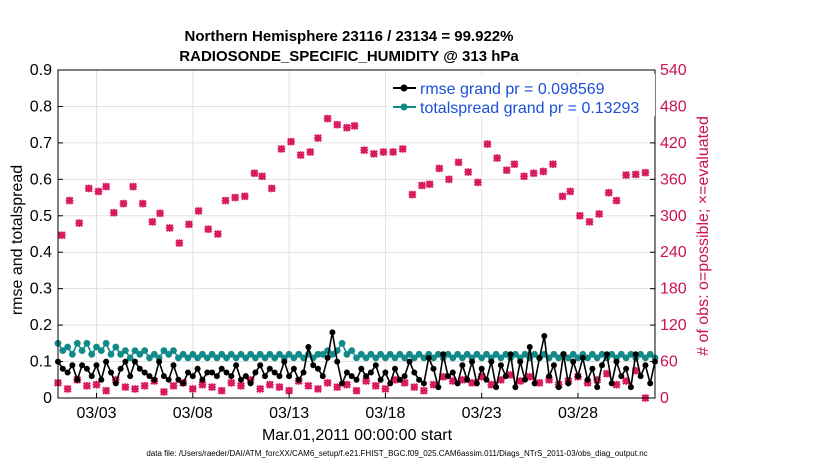 The height and width of the screenshot is (470, 830). What do you see at coordinates (668, 234) in the screenshot?
I see `right-axis-ticks: 0 60 120 180 240 300 360 420 480 540` at bounding box center [668, 234].